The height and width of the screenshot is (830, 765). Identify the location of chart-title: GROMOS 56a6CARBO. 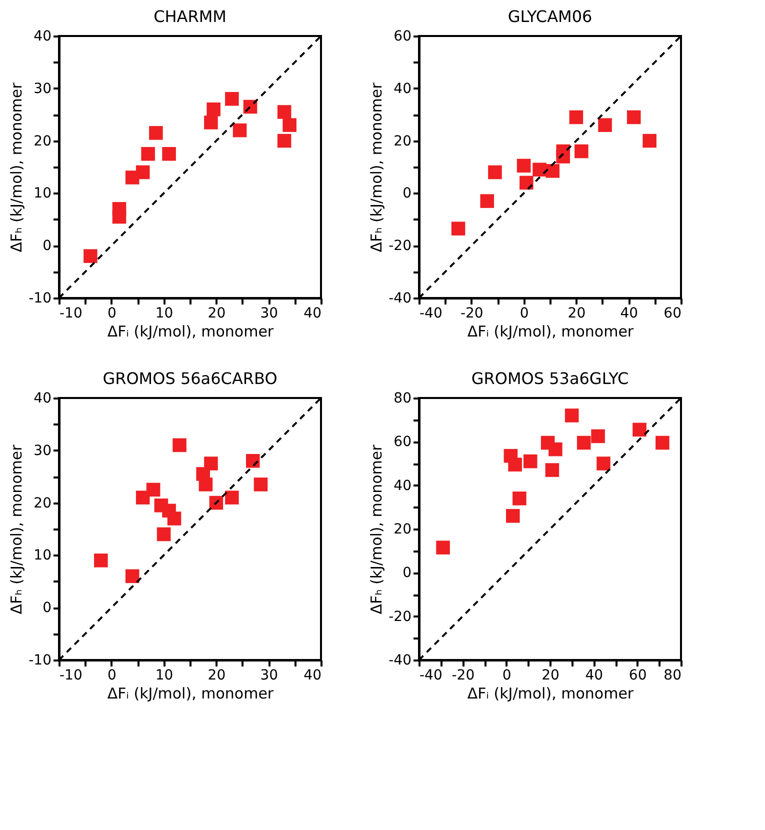
(190, 378).